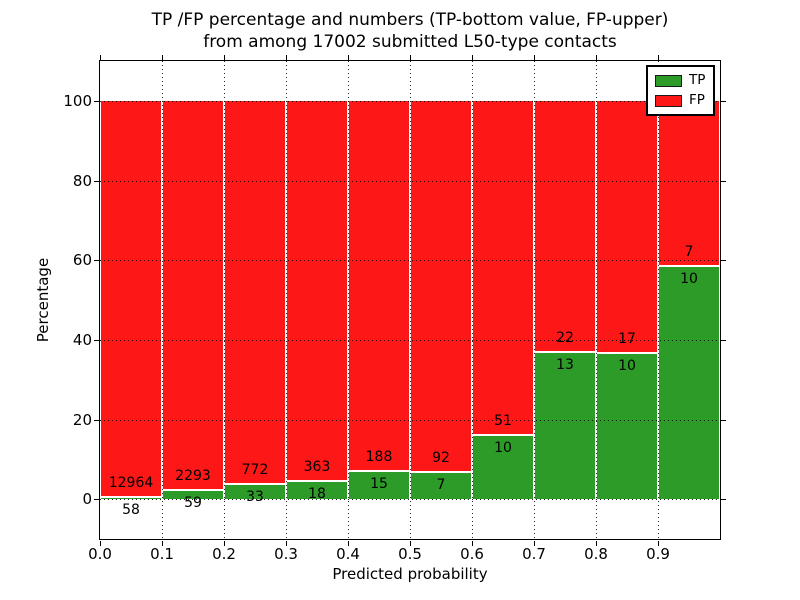 This screenshot has height=600, width=800. What do you see at coordinates (82, 181) in the screenshot?
I see `y-tick-label: 80` at bounding box center [82, 181].